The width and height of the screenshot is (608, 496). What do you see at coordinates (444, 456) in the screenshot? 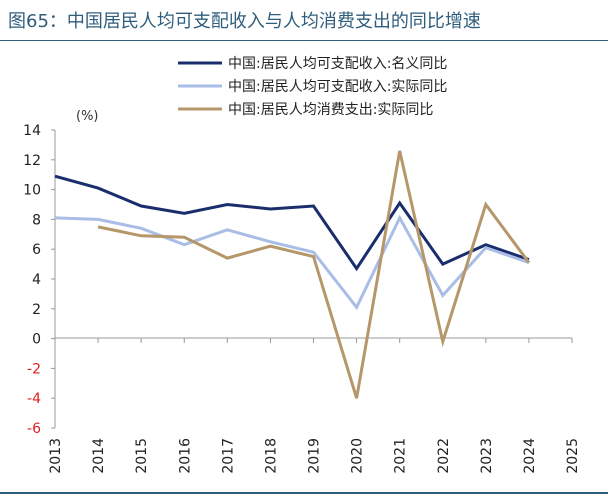
I see `x-tick-label: 2022` at bounding box center [444, 456].